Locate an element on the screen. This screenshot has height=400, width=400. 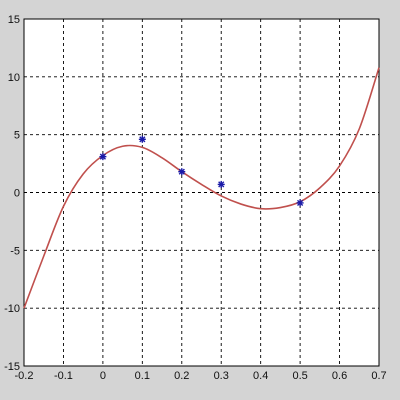
y-tick-label: -10 is located at coordinates (12, 309).